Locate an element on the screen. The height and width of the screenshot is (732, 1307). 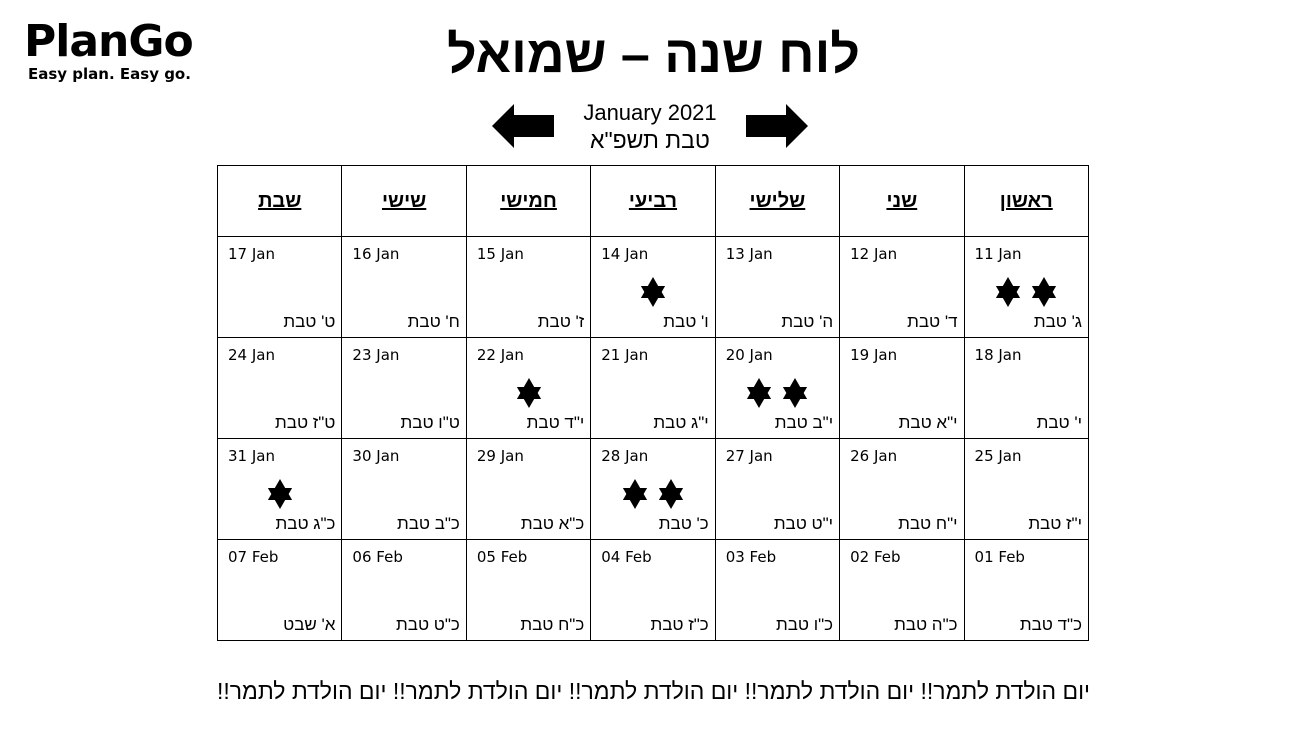
hebrew-date: י"ט טבת is located at coordinates (803, 523).